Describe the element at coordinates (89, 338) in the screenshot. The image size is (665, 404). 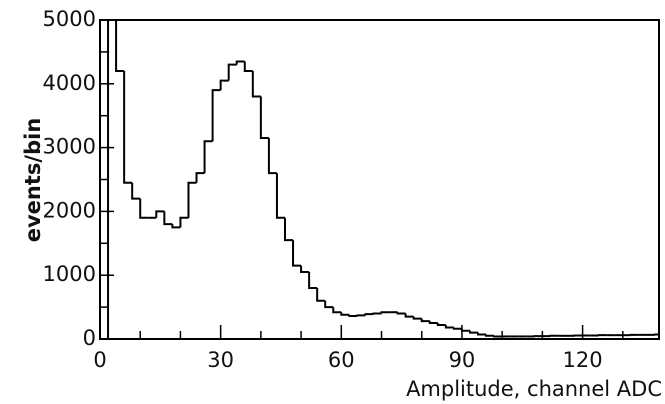
I see `y-tick-label: 0` at that location.